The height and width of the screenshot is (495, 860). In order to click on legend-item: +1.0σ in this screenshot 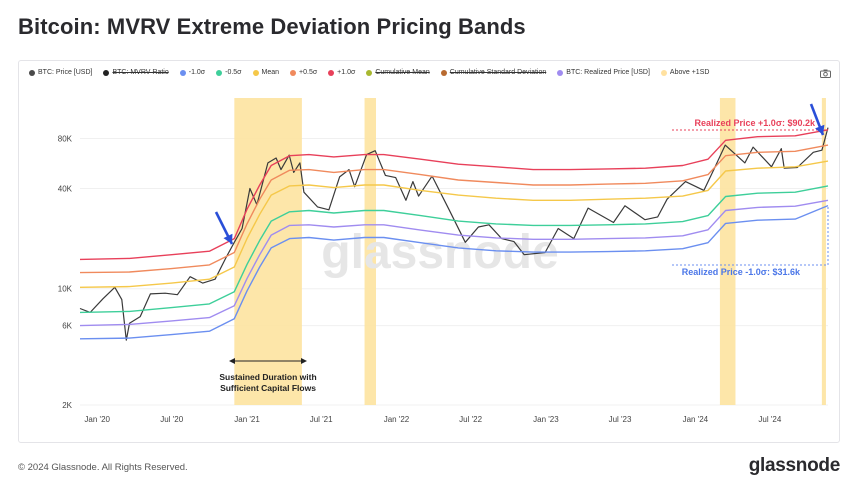, I will do `click(341, 72)`.